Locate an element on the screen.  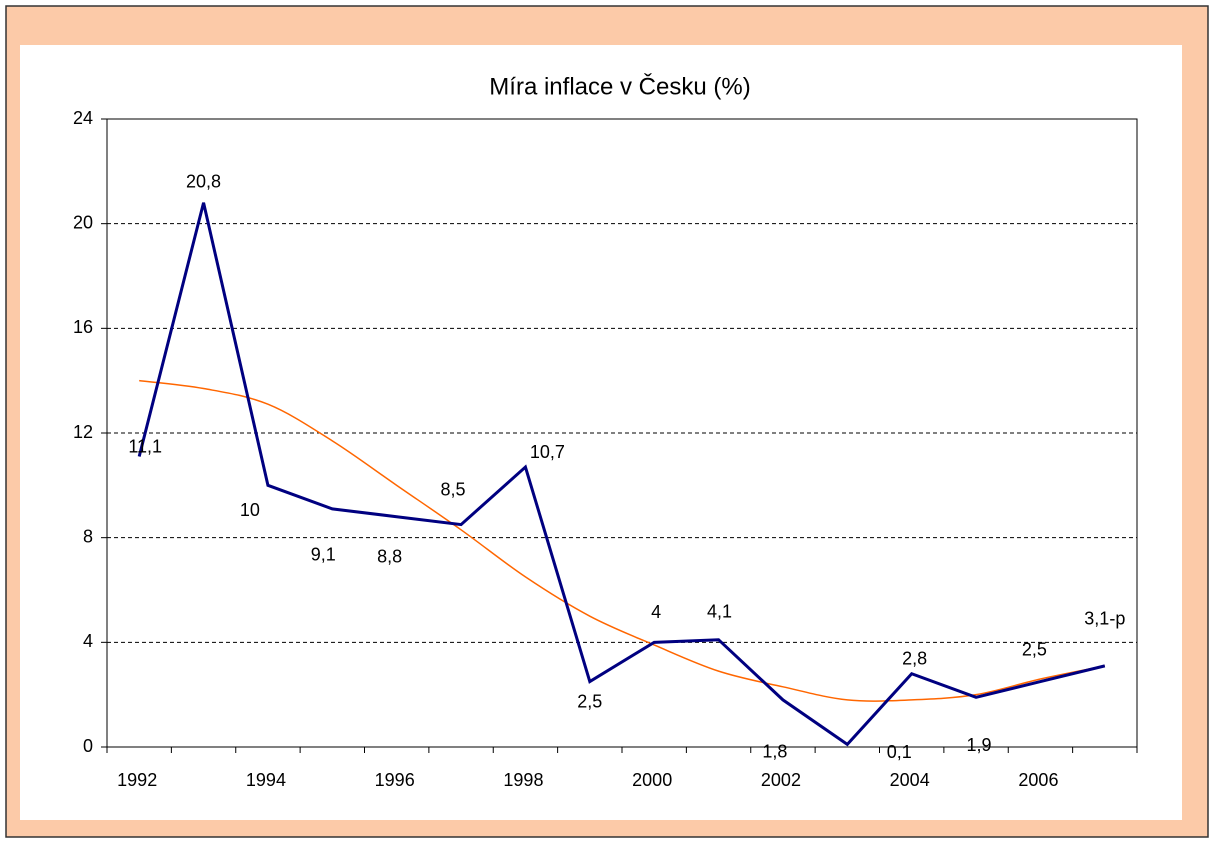
x-tick-label: 2000 is located at coordinates (652, 780).